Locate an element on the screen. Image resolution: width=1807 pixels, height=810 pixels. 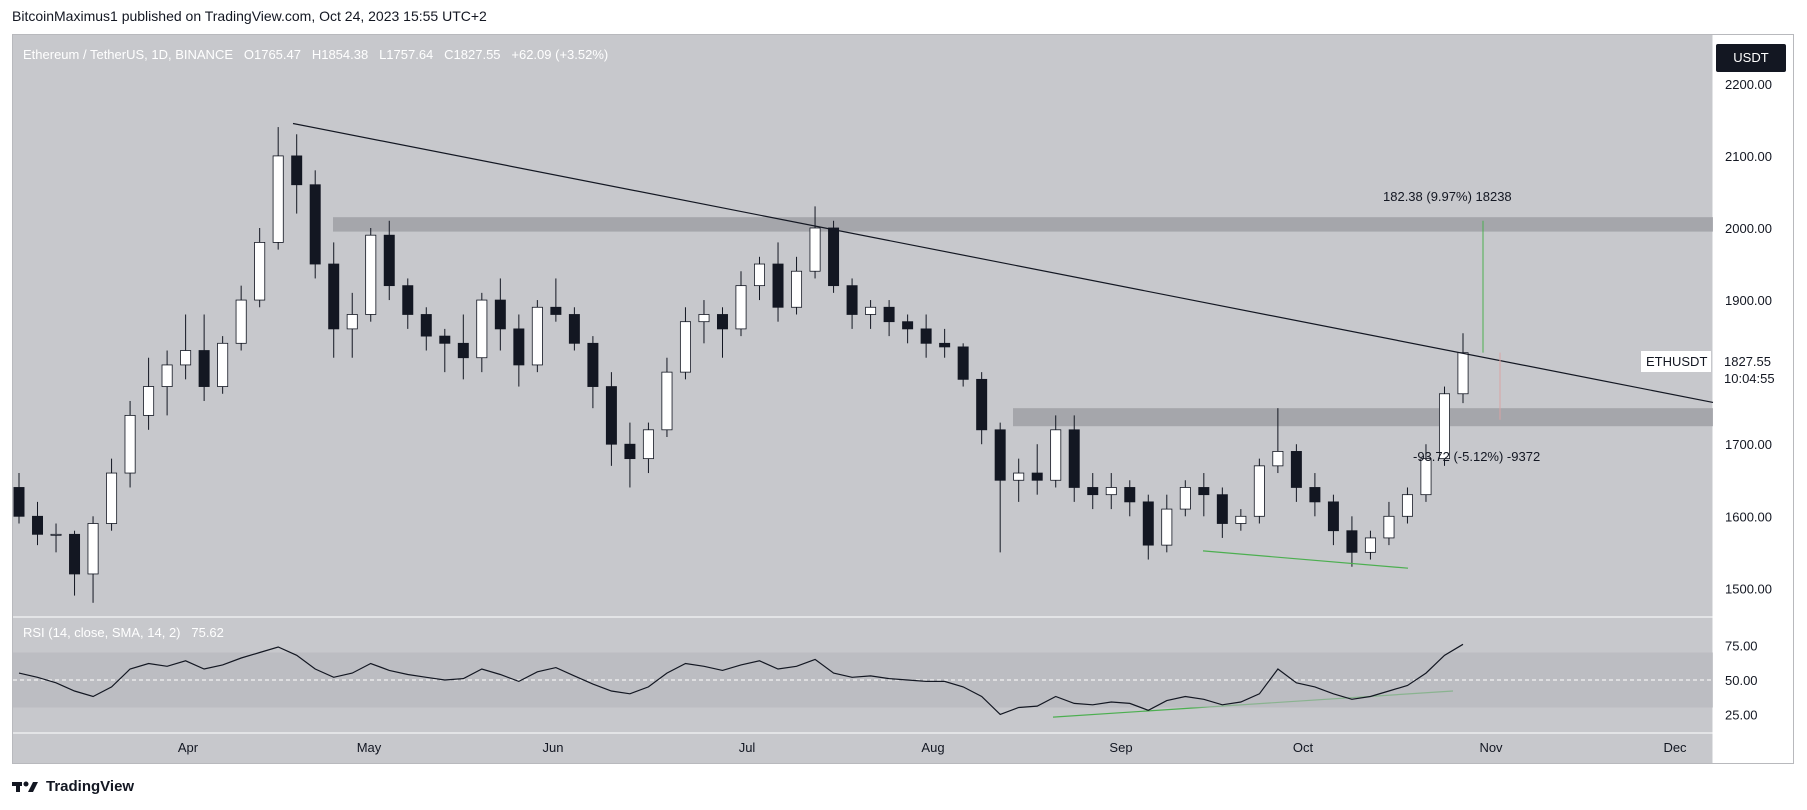
last-price-symbol: ETHUSDT is located at coordinates (1676, 361).